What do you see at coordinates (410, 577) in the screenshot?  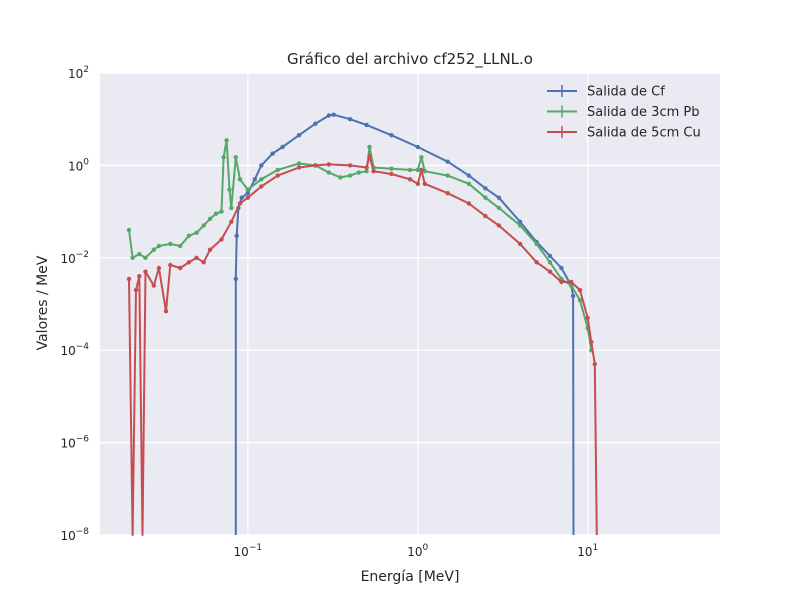 I see `x-axis-label: Energía [MeV]` at bounding box center [410, 577].